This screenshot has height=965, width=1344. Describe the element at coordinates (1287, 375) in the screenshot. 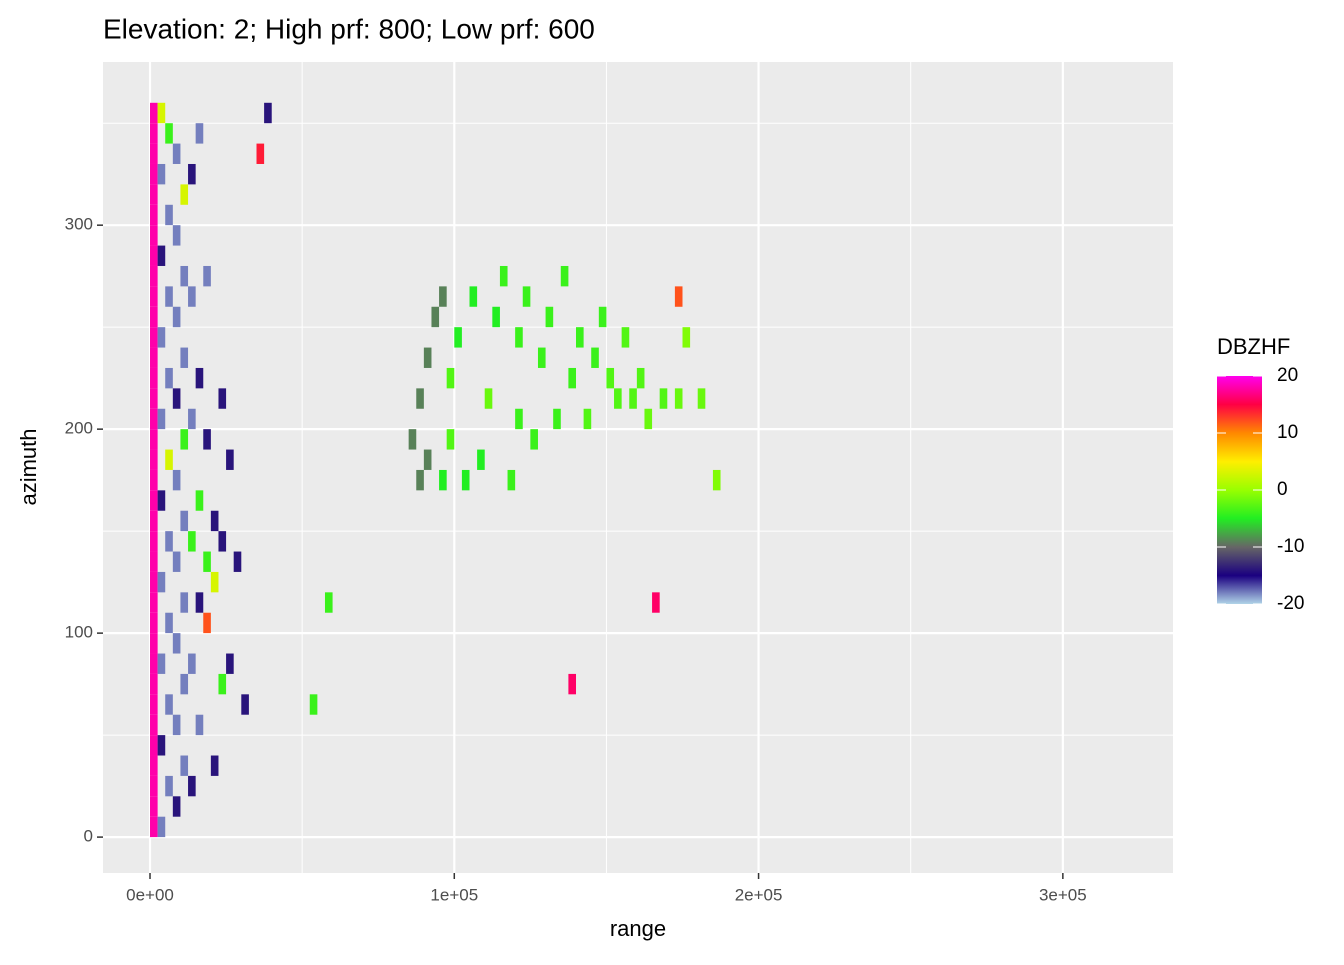

I see `colorbar-label: 20` at that location.